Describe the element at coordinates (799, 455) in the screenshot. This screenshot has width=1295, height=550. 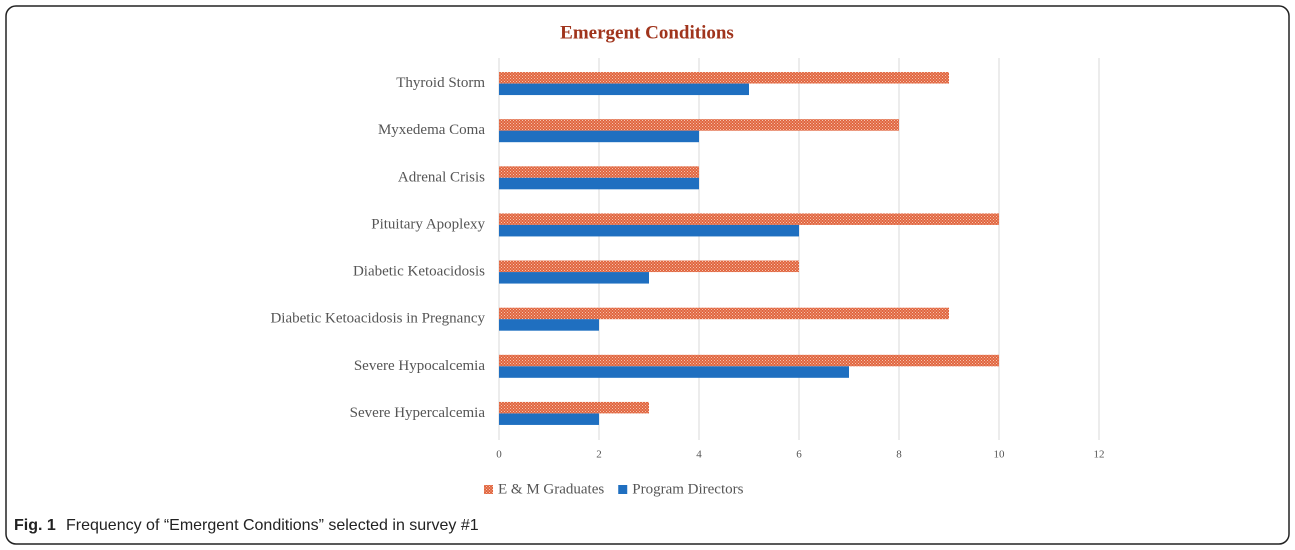
I see `x-tick-label: 6` at that location.